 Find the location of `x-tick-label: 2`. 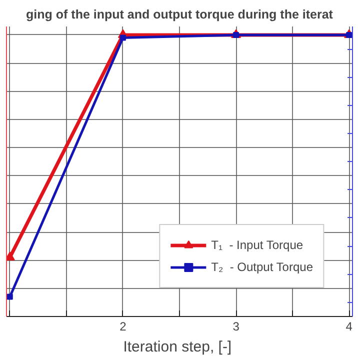

x-tick-label: 2 is located at coordinates (123, 327).